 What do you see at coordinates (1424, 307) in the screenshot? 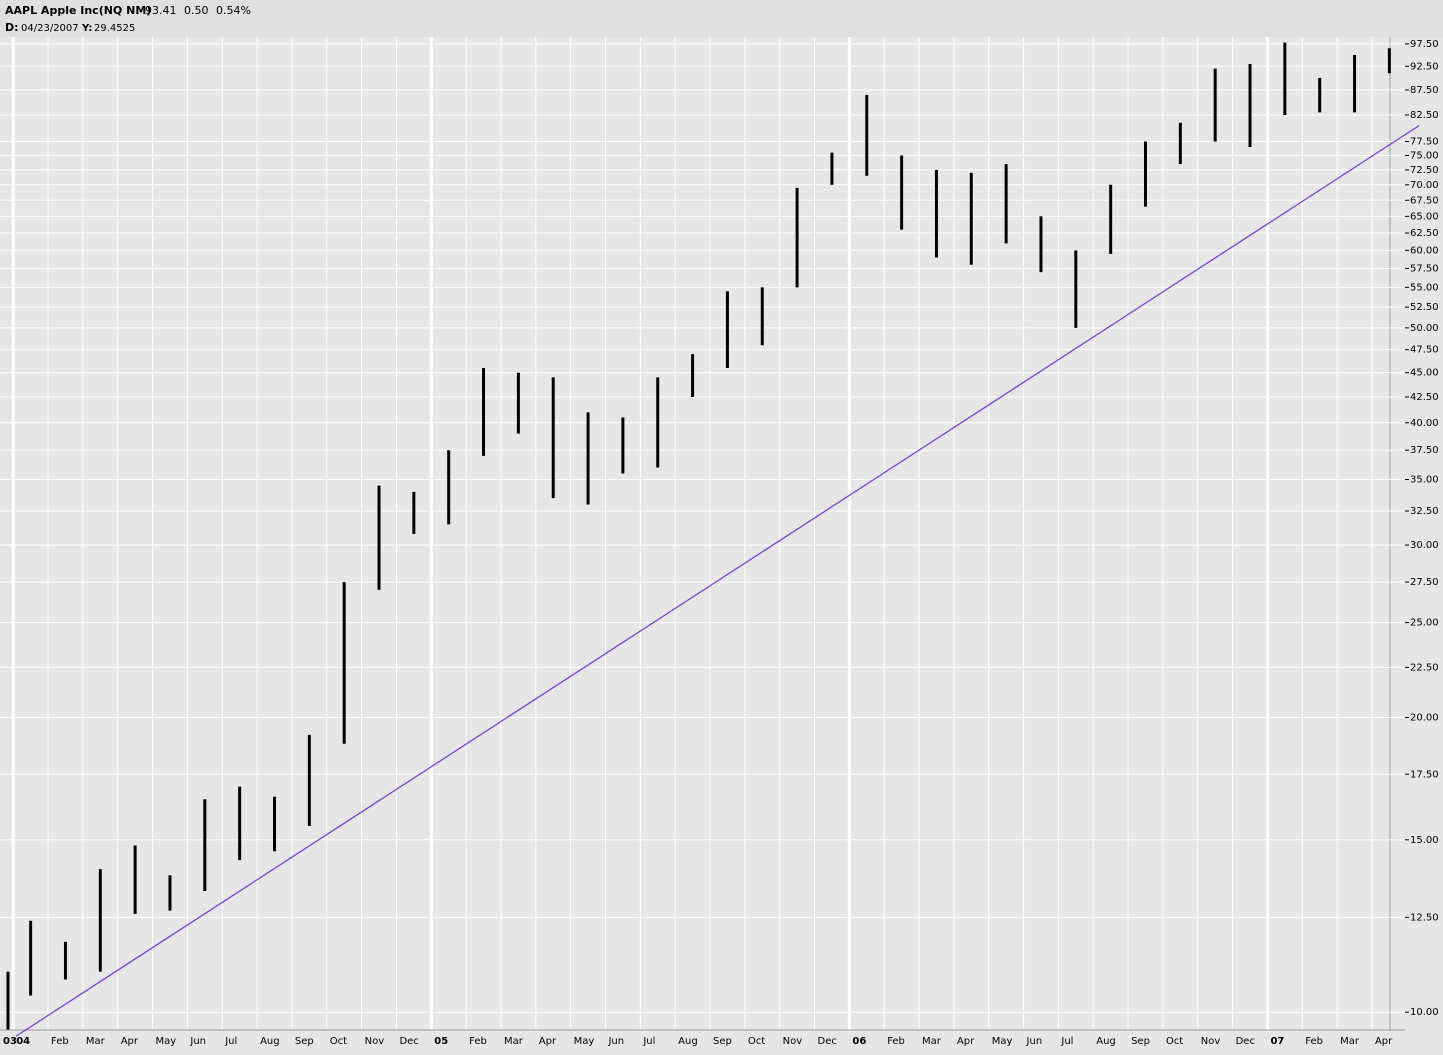
I see `y-tick-label: 52.50` at bounding box center [1424, 307].